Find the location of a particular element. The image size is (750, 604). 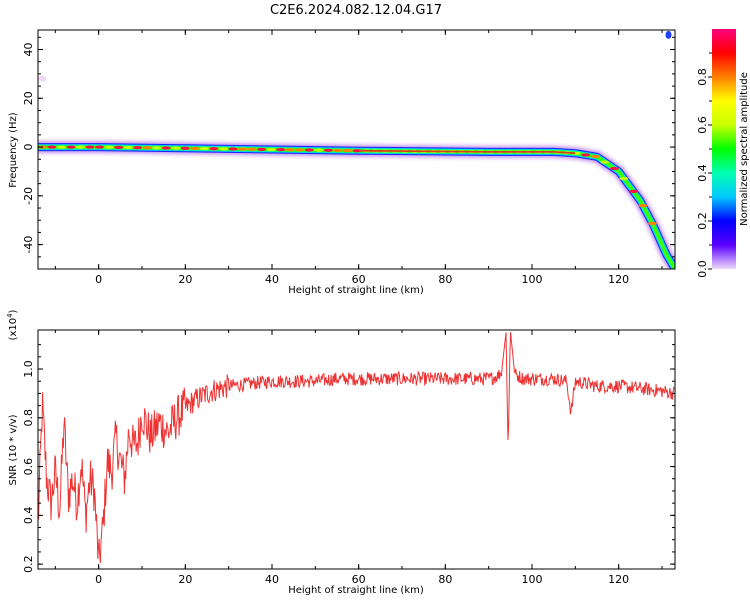

snr-y-tick-label: 1.0 is located at coordinates (28, 369).